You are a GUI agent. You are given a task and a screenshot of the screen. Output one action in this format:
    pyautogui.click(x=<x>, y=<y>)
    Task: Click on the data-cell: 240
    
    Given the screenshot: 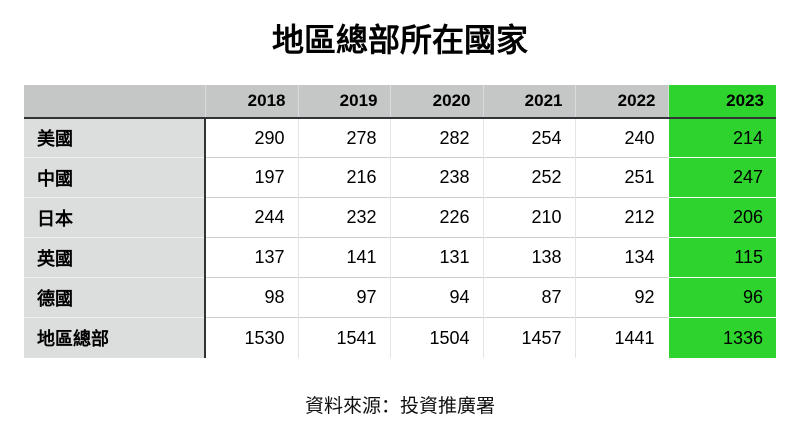 What is the action you would take?
    pyautogui.click(x=621, y=137)
    